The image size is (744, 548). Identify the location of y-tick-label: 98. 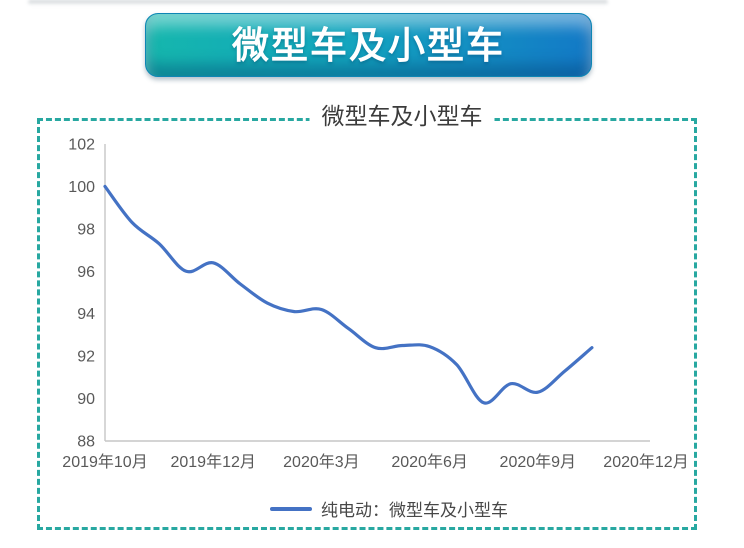
(86, 229).